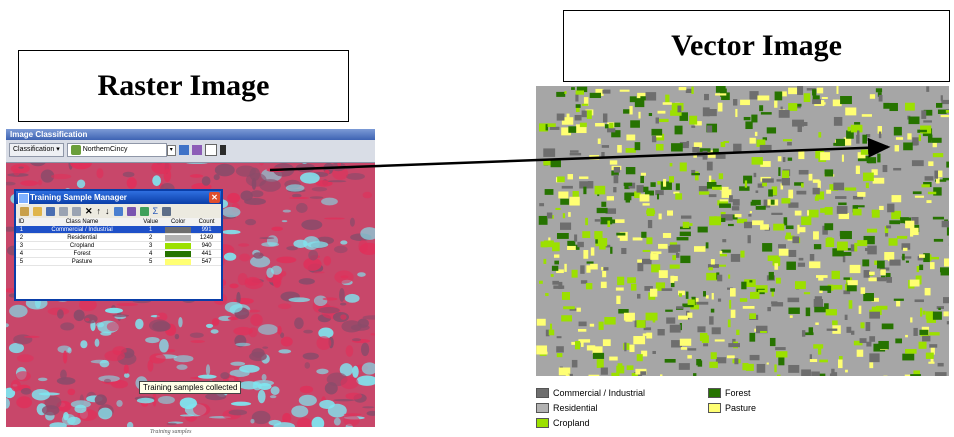  What do you see at coordinates (50, 211) in the screenshot?
I see `save-icon` at bounding box center [50, 211].